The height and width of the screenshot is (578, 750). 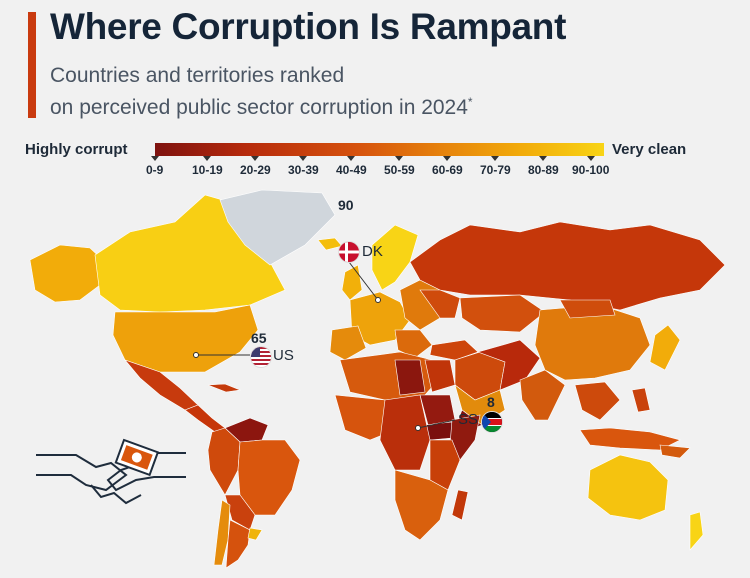 What do you see at coordinates (349, 252) in the screenshot?
I see `denmark-flag-icon` at bounding box center [349, 252].